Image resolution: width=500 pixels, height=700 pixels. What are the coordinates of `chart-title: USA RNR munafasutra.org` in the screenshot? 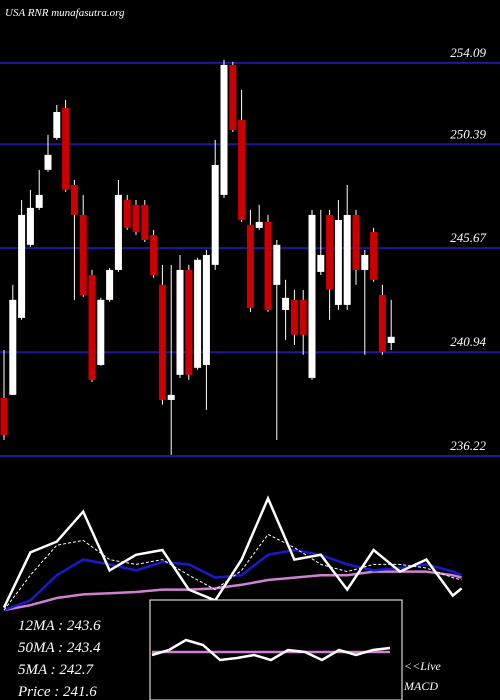 It's located at (65, 13).